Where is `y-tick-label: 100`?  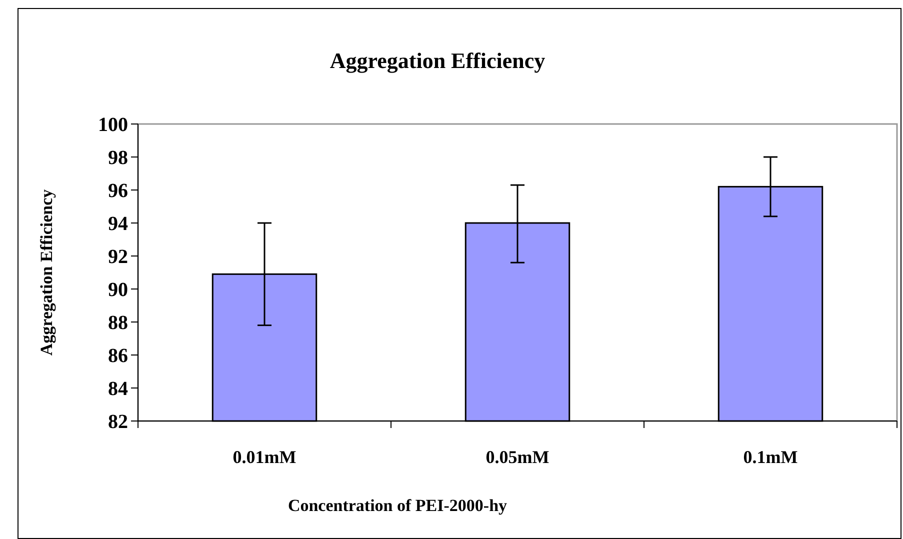 y-tick-label: 100 is located at coordinates (113, 125).